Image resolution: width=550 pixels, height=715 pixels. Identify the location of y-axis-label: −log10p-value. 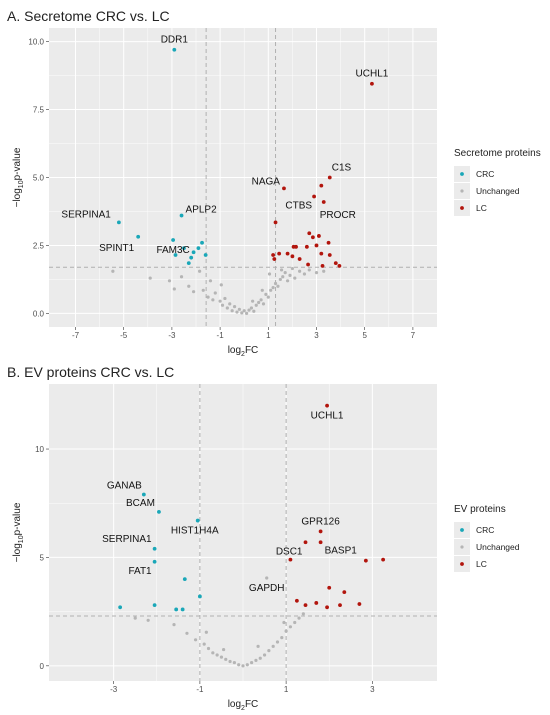
(18, 177).